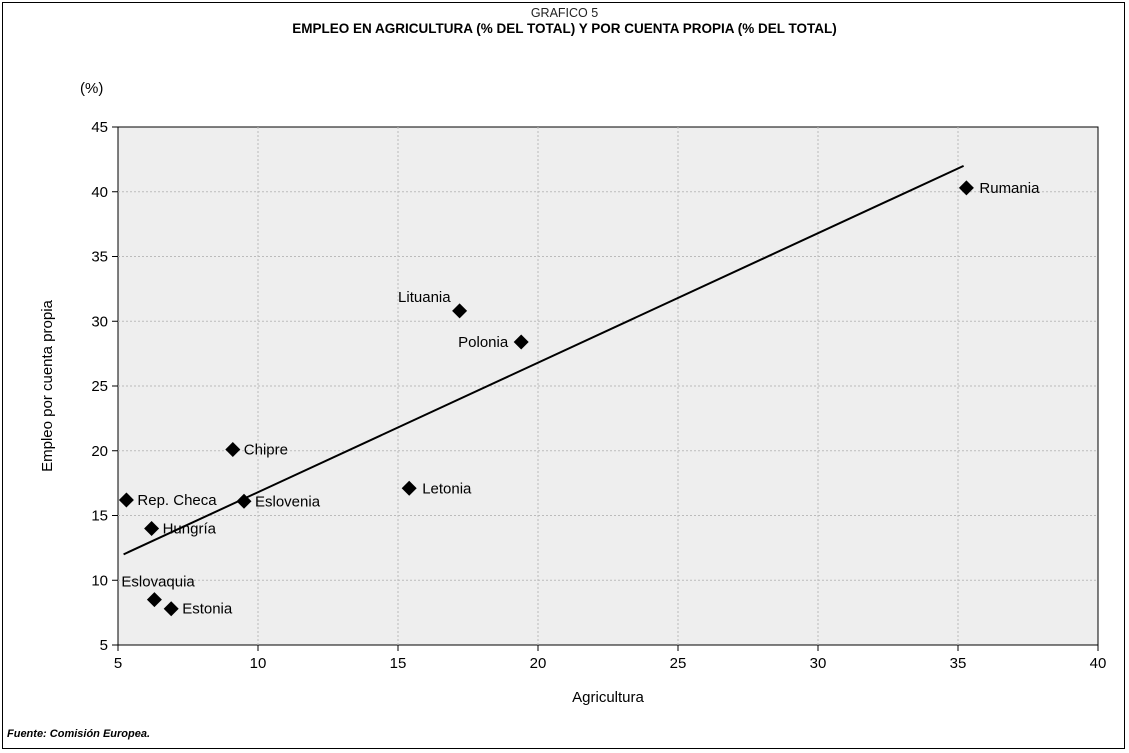 The width and height of the screenshot is (1129, 753). Describe the element at coordinates (447, 488) in the screenshot. I see `point-label: Letonia` at that location.